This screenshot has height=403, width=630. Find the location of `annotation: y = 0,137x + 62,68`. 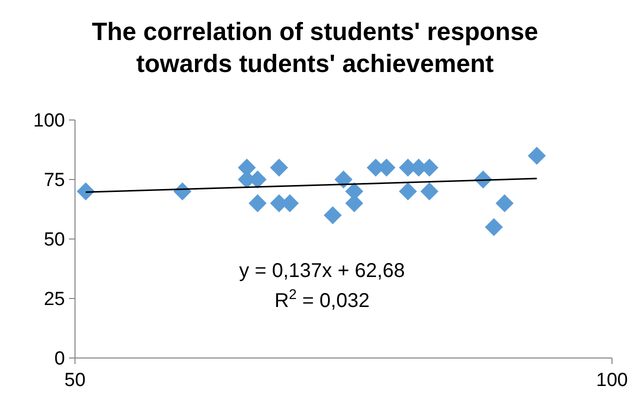

annotation: y = 0,137x + 62,68 is located at coordinates (322, 271).